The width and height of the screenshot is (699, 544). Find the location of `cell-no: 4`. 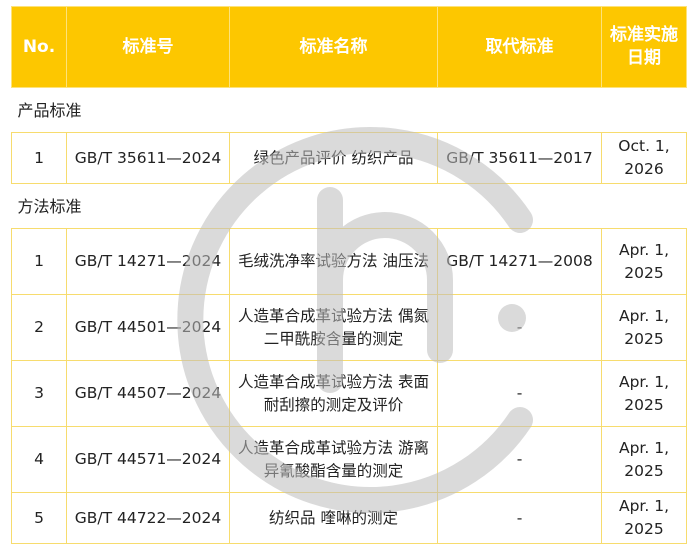

cell-no: 4 is located at coordinates (39, 459).